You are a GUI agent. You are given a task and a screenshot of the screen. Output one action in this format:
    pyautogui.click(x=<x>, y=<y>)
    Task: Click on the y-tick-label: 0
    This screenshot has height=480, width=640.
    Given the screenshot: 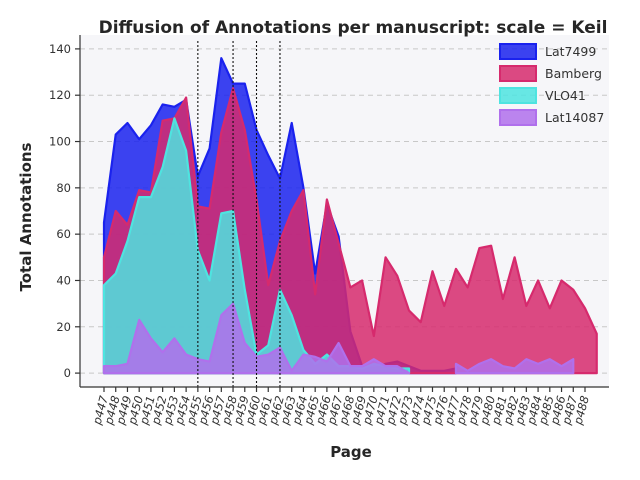 What is the action you would take?
    pyautogui.click(x=67, y=373)
    